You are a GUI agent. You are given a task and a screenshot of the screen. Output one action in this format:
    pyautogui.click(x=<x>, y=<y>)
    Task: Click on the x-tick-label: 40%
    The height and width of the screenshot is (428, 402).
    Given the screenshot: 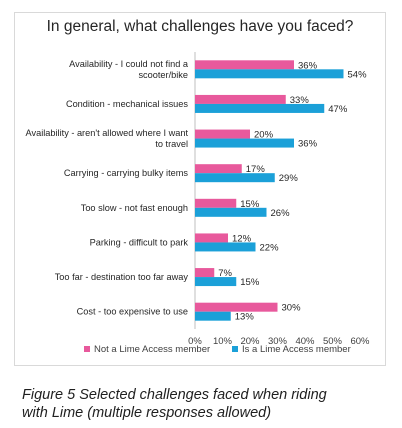 What is the action you would take?
    pyautogui.click(x=305, y=341)
    